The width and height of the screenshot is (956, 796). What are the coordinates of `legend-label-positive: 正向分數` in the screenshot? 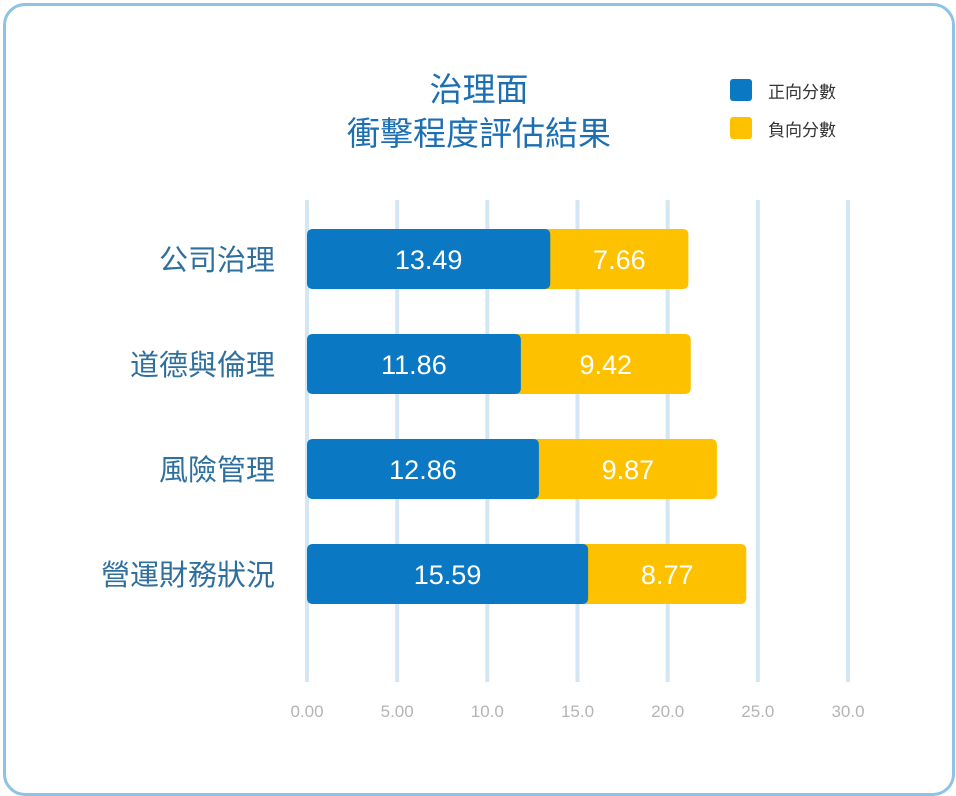 It's located at (802, 92).